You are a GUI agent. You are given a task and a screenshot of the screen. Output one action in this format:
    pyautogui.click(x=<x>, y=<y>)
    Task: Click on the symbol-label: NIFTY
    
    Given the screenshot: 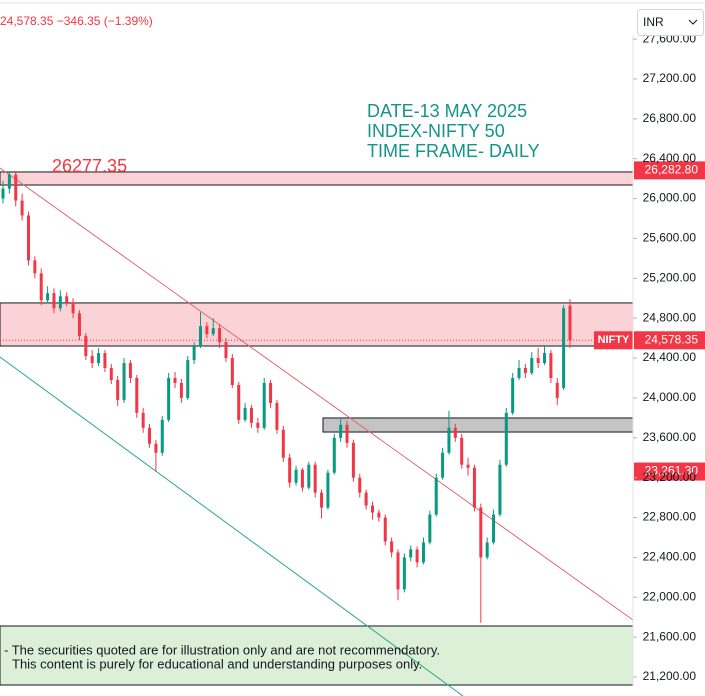 What is the action you would take?
    pyautogui.click(x=614, y=340)
    